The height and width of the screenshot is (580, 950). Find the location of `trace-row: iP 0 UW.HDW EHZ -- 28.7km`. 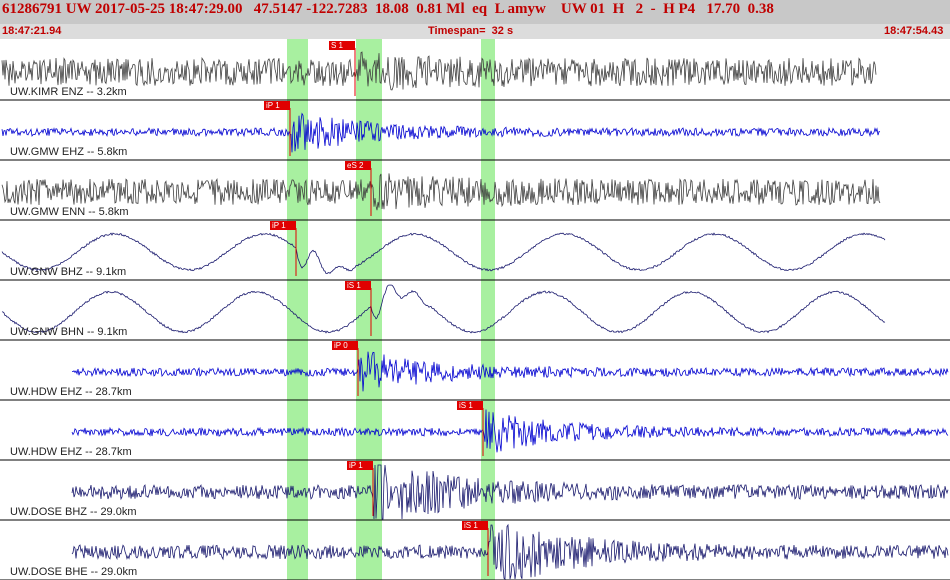

trace-row: iP 0 UW.HDW EHZ -- 28.7km is located at coordinates (475, 371).